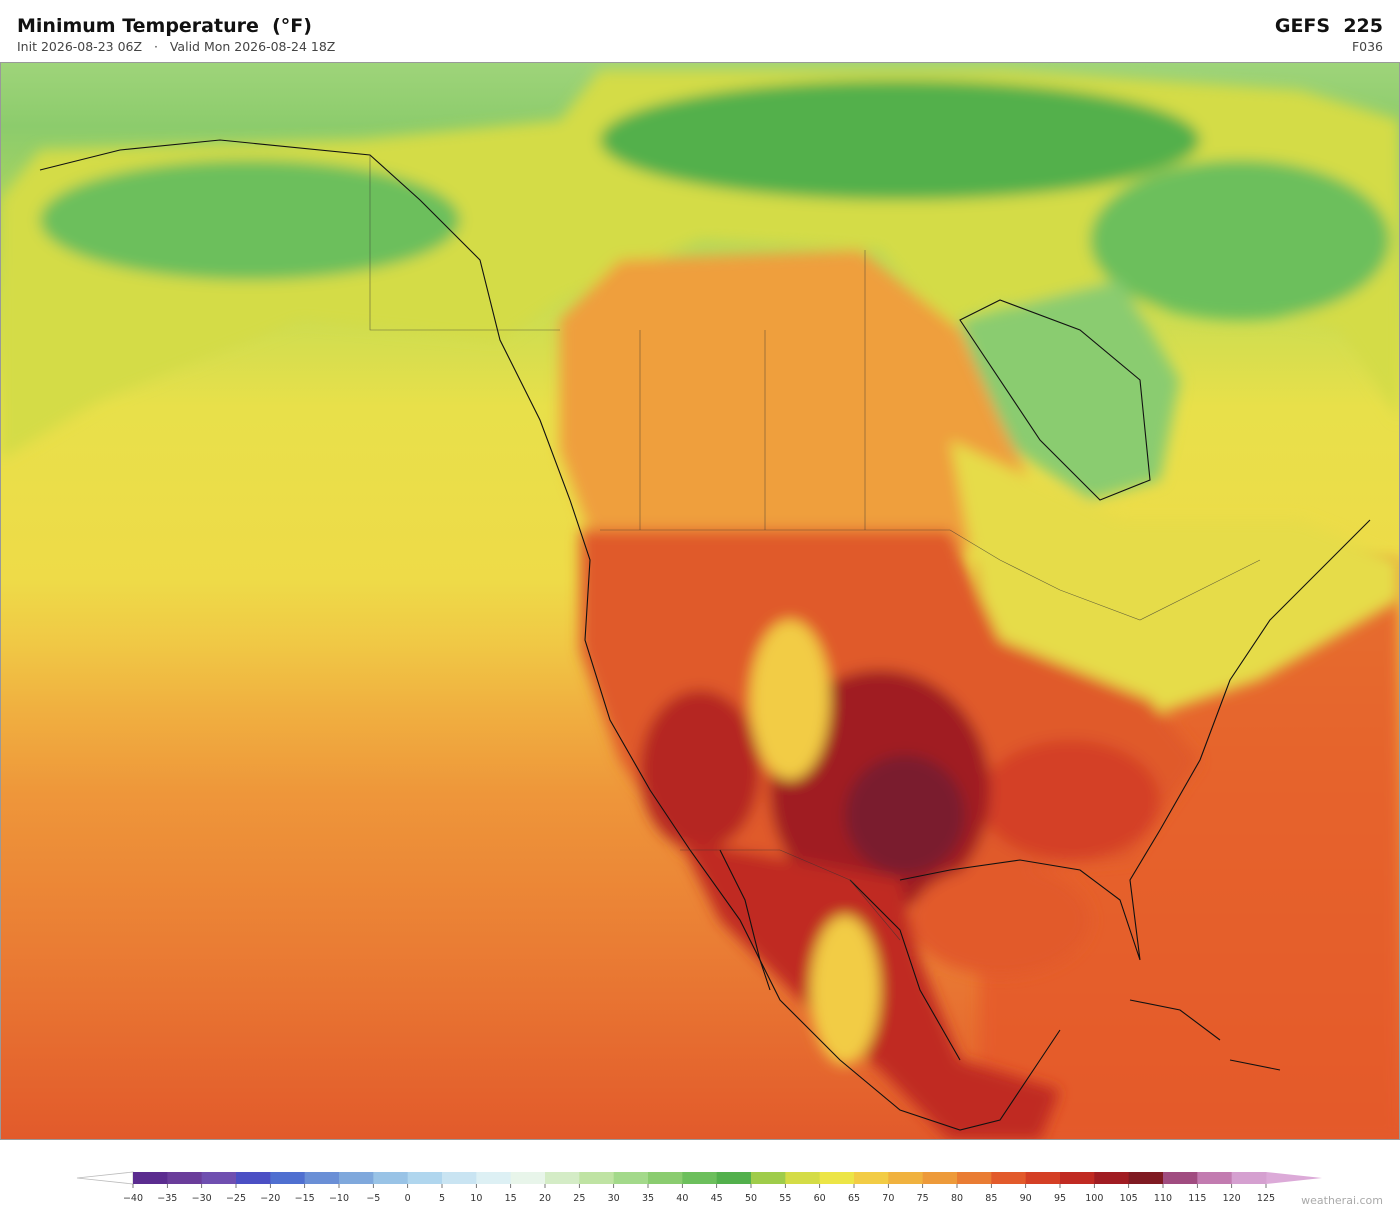 The image size is (1400, 1215). Describe the element at coordinates (1294, 1178) in the screenshot. I see `colorbar-extend-high` at that location.